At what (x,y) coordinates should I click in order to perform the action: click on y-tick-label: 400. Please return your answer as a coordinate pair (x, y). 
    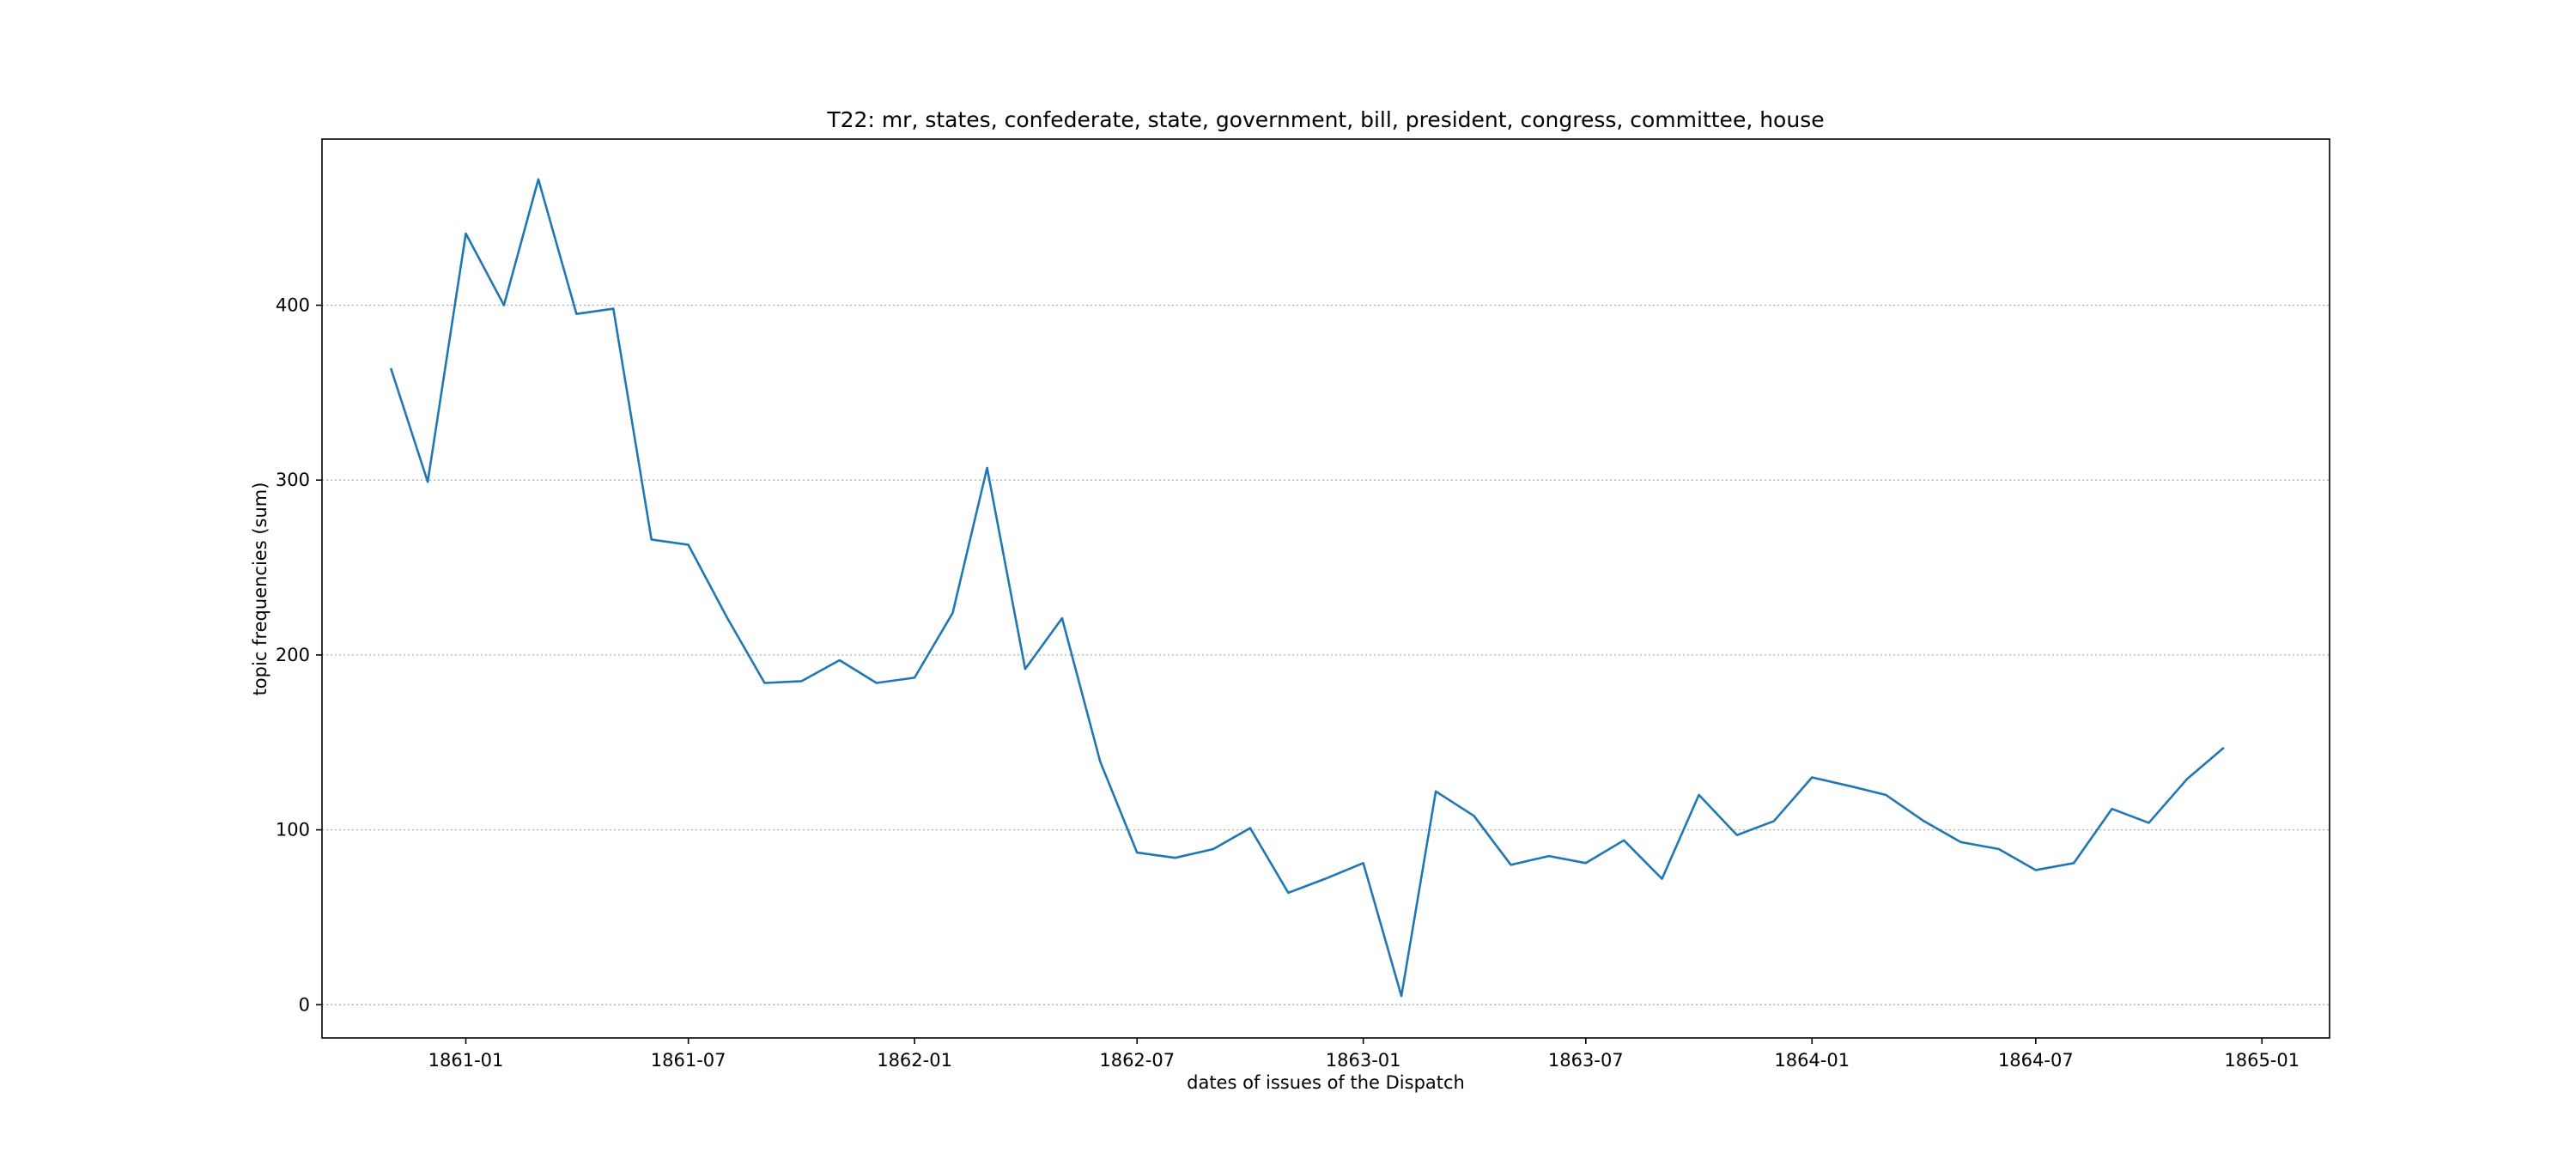
    Looking at the image, I should click on (293, 305).